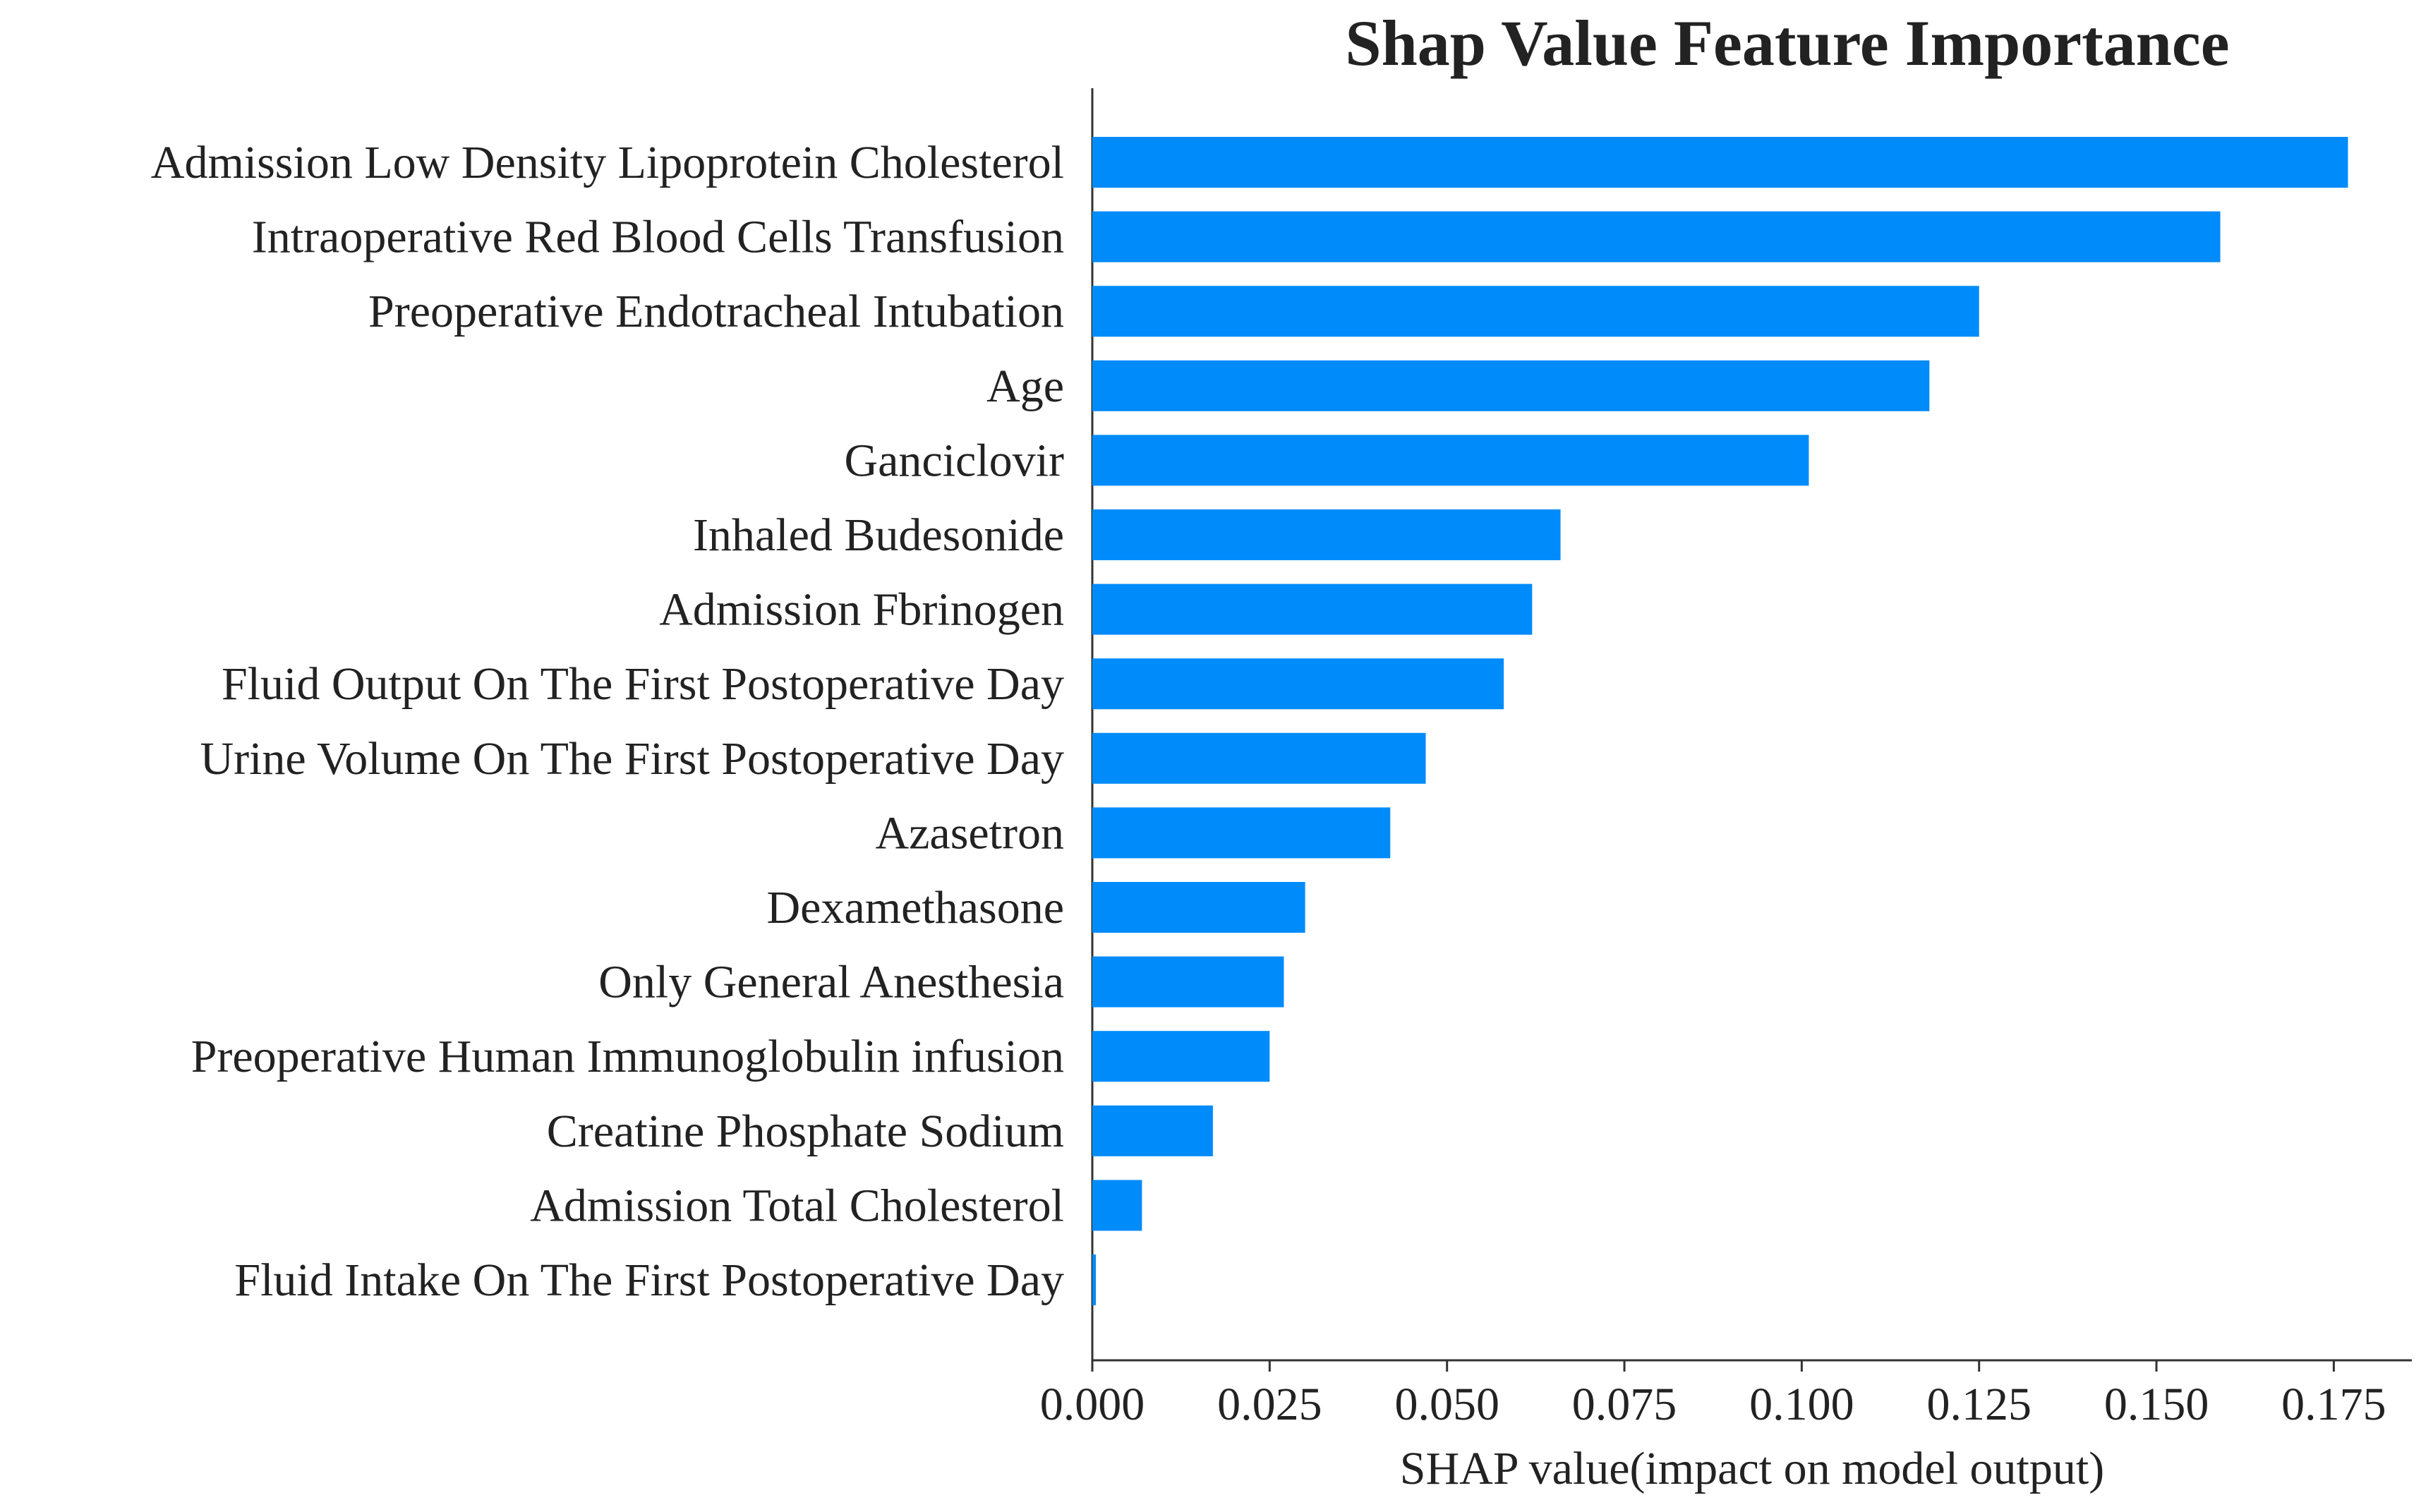 This screenshot has height=1512, width=2421. I want to click on x-tick-label: 0.025, so click(1269, 1404).